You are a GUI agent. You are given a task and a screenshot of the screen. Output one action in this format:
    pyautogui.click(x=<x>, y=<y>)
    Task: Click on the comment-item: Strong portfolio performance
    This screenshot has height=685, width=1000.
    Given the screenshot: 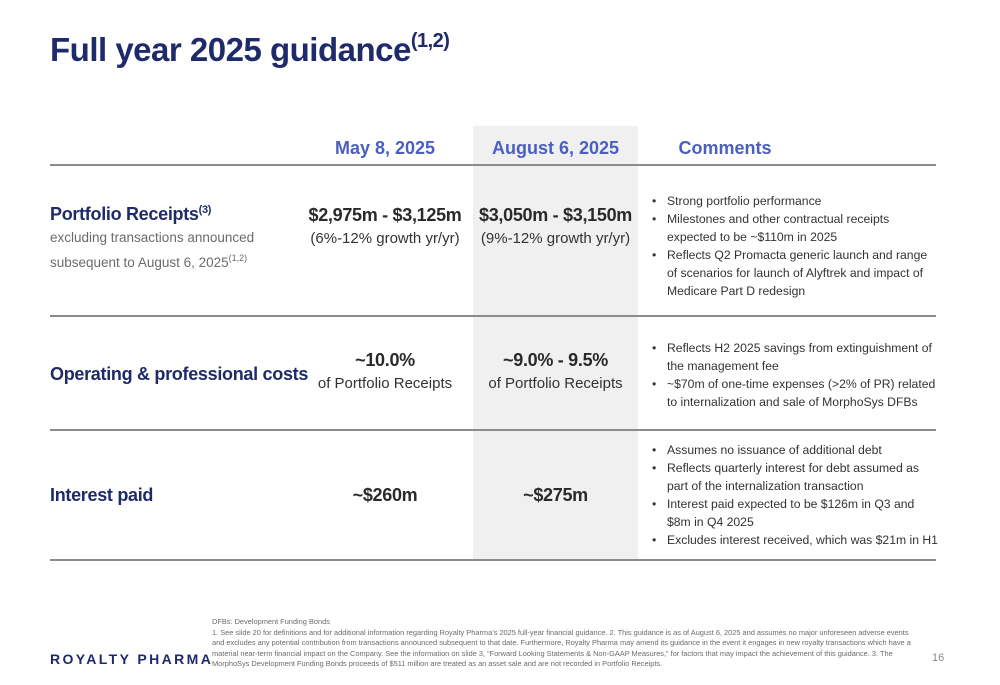 What is the action you would take?
    pyautogui.click(x=795, y=201)
    